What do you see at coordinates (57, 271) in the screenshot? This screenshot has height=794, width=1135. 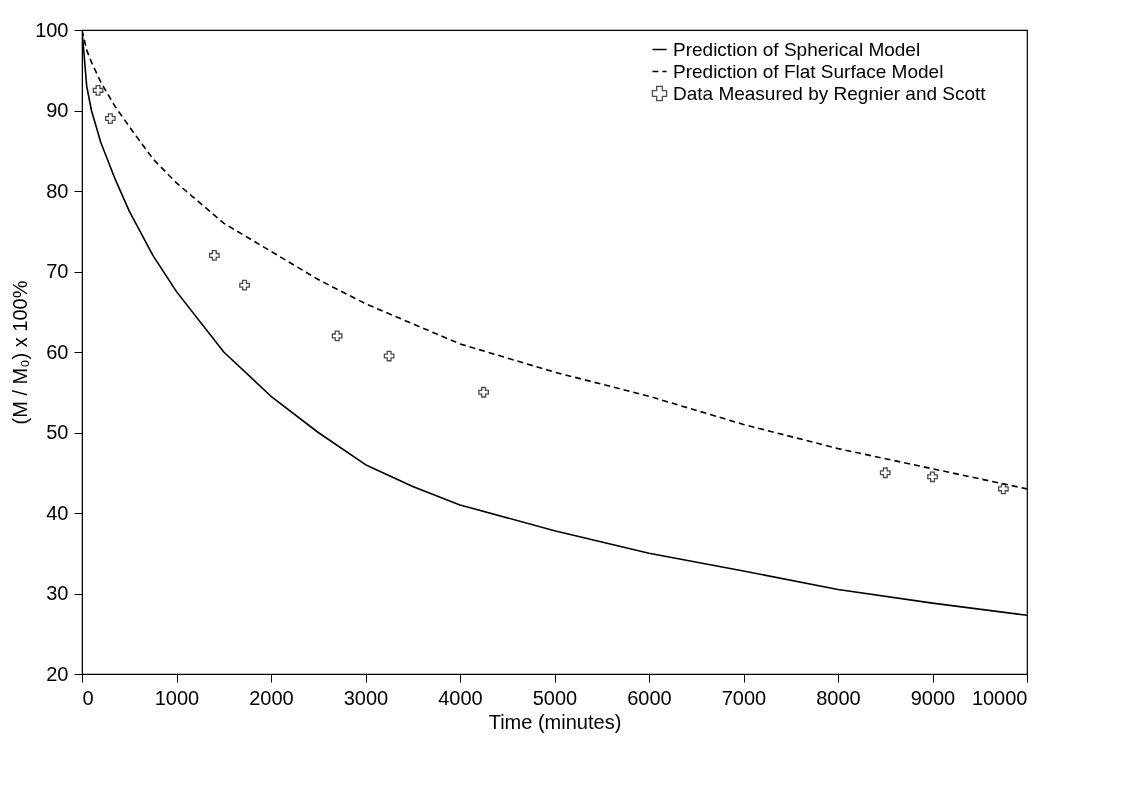 I see `y-tick-label: 70` at bounding box center [57, 271].